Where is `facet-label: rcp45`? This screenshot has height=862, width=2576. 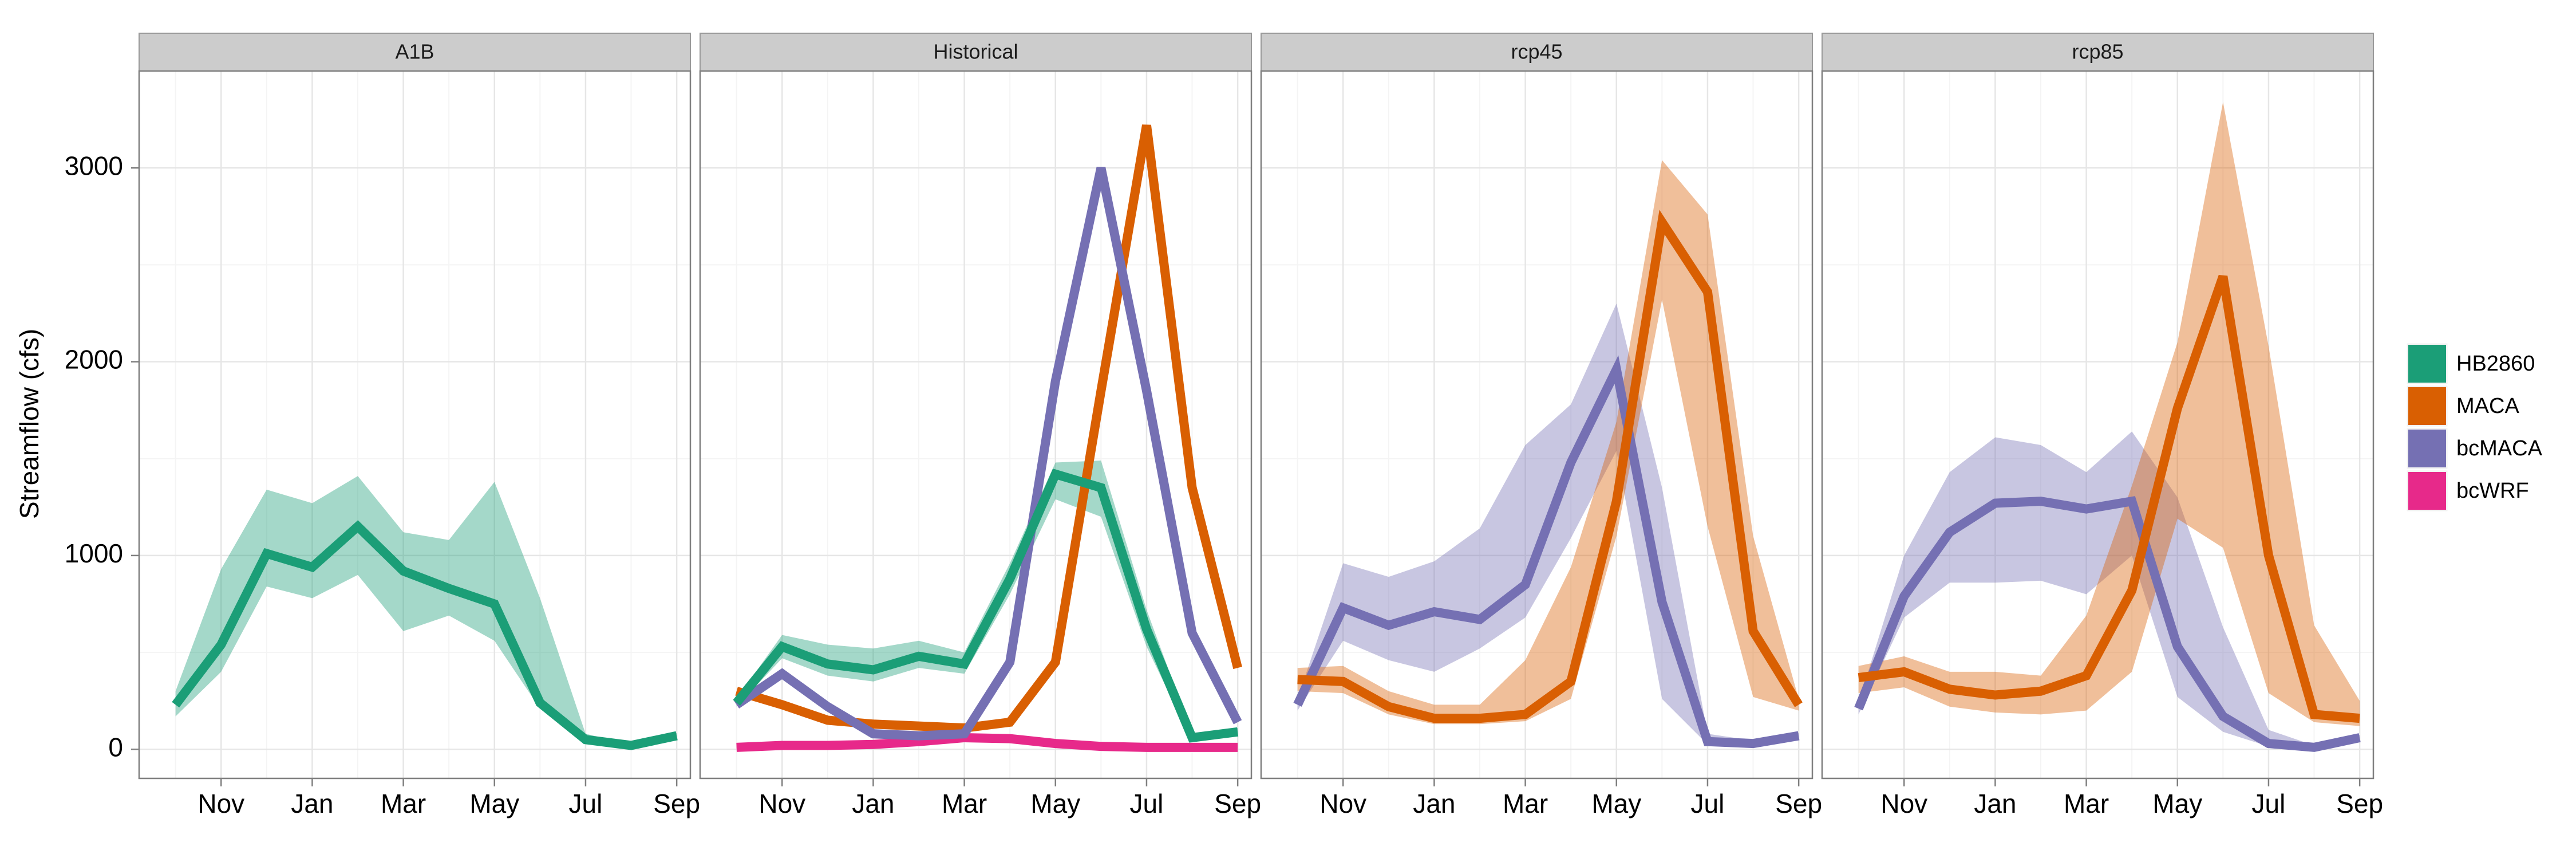
facet-label: rcp45 is located at coordinates (1536, 52).